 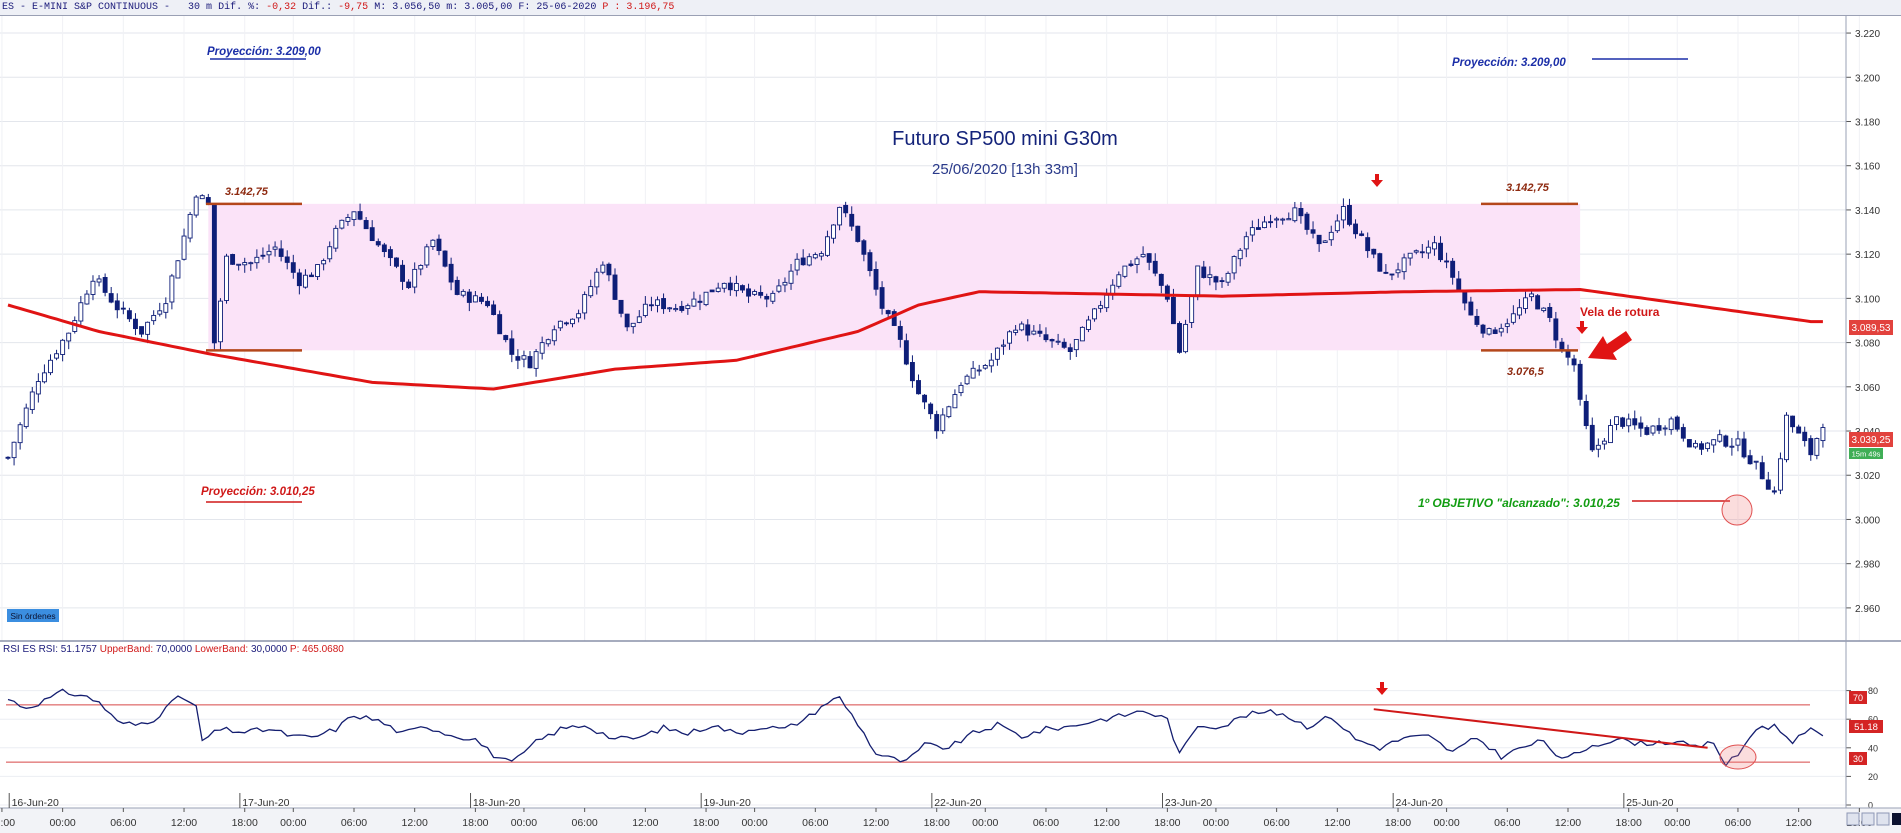 What do you see at coordinates (126, 649) in the screenshot?
I see `rsi-header-upper-label: UpperBand:` at bounding box center [126, 649].